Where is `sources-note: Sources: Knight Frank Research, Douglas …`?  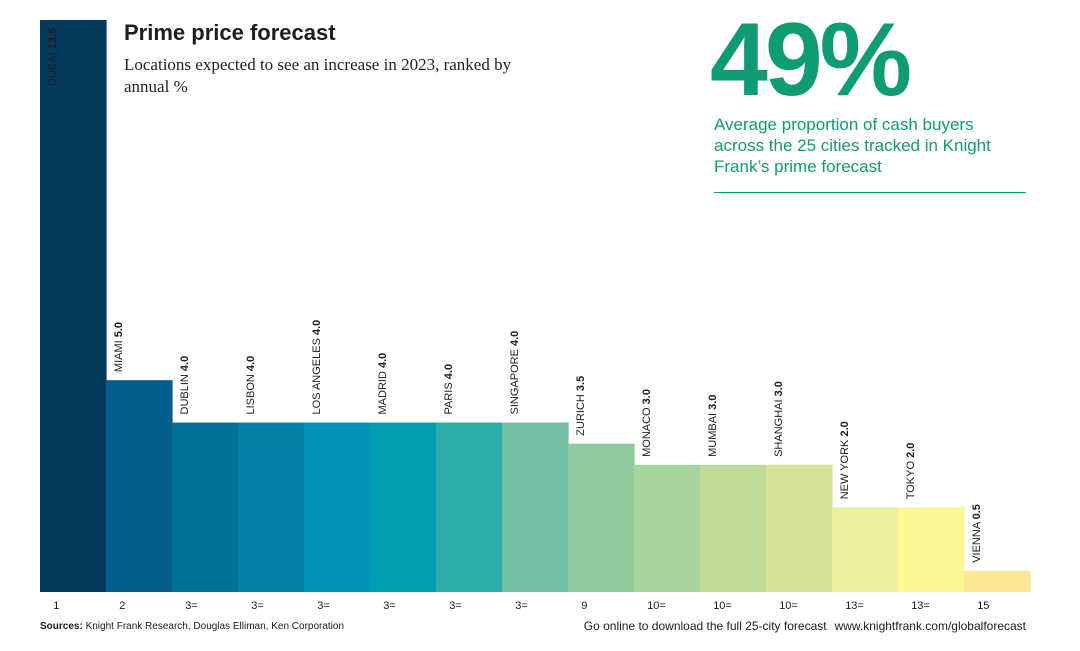 sources-note: Sources: Knight Frank Research, Douglas … is located at coordinates (192, 626).